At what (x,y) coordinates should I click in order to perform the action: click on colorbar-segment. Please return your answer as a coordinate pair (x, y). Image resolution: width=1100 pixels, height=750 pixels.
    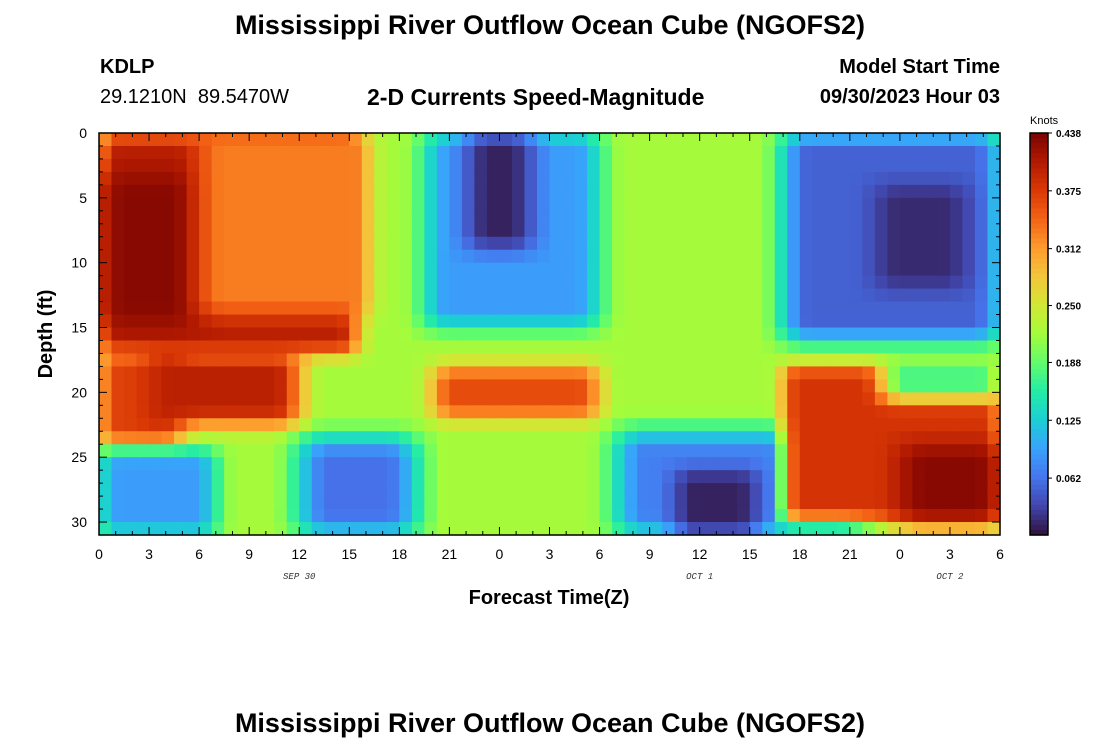
    Looking at the image, I should click on (1039, 507).